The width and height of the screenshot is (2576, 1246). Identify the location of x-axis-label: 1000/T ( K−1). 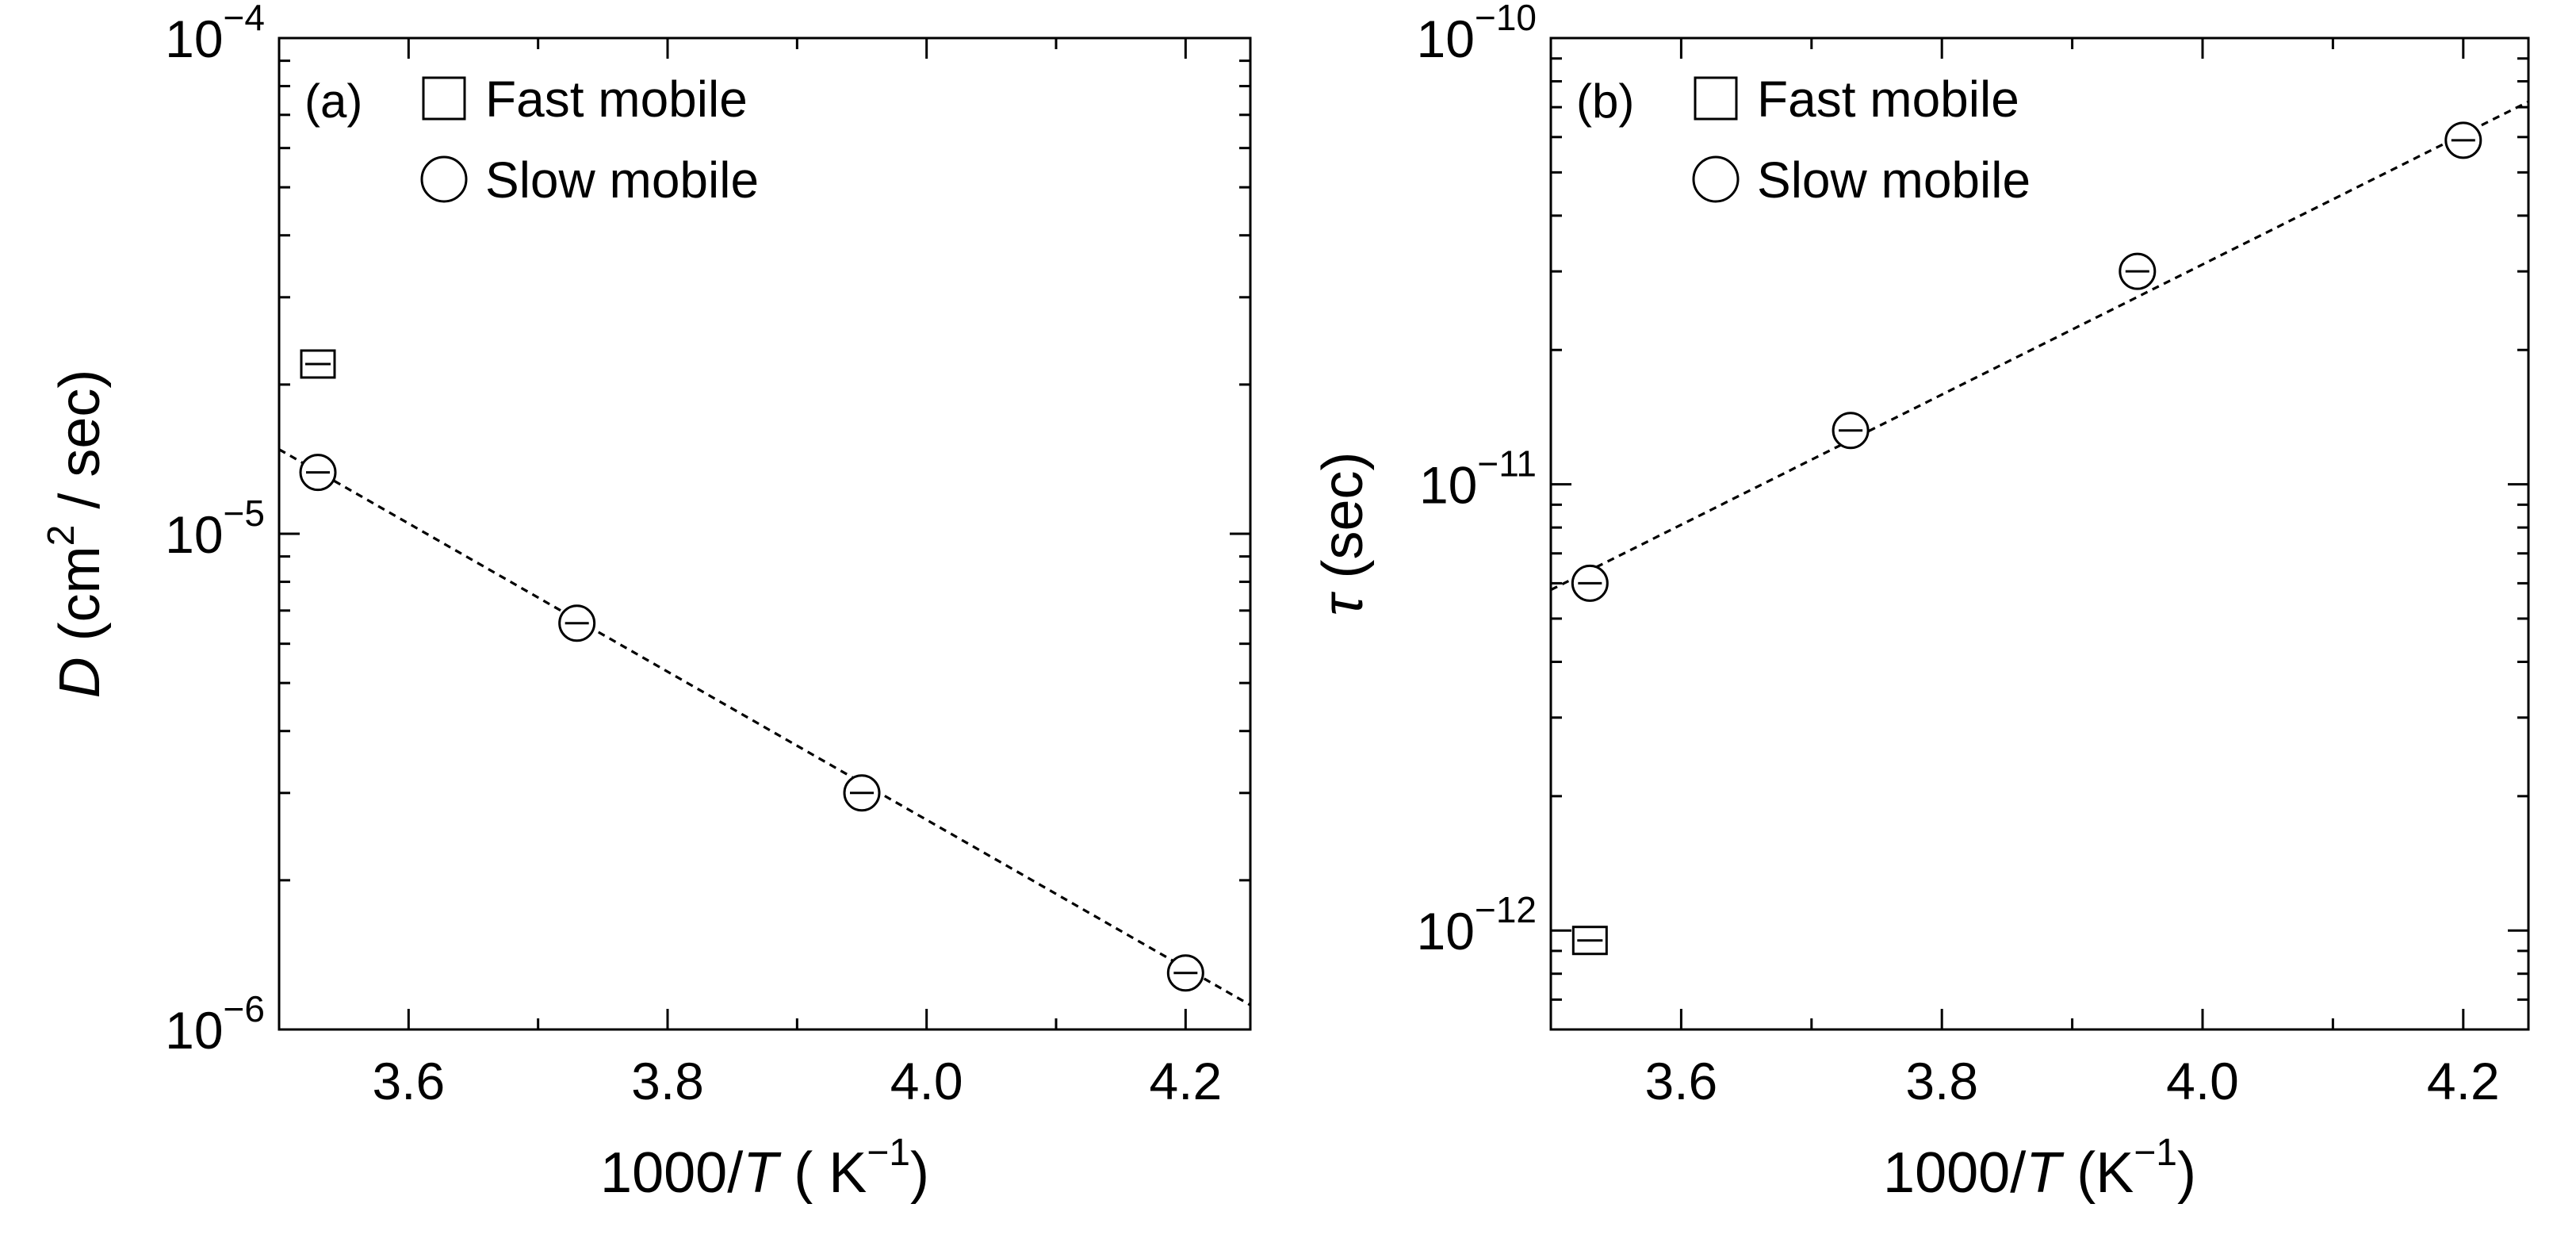
(764, 1168).